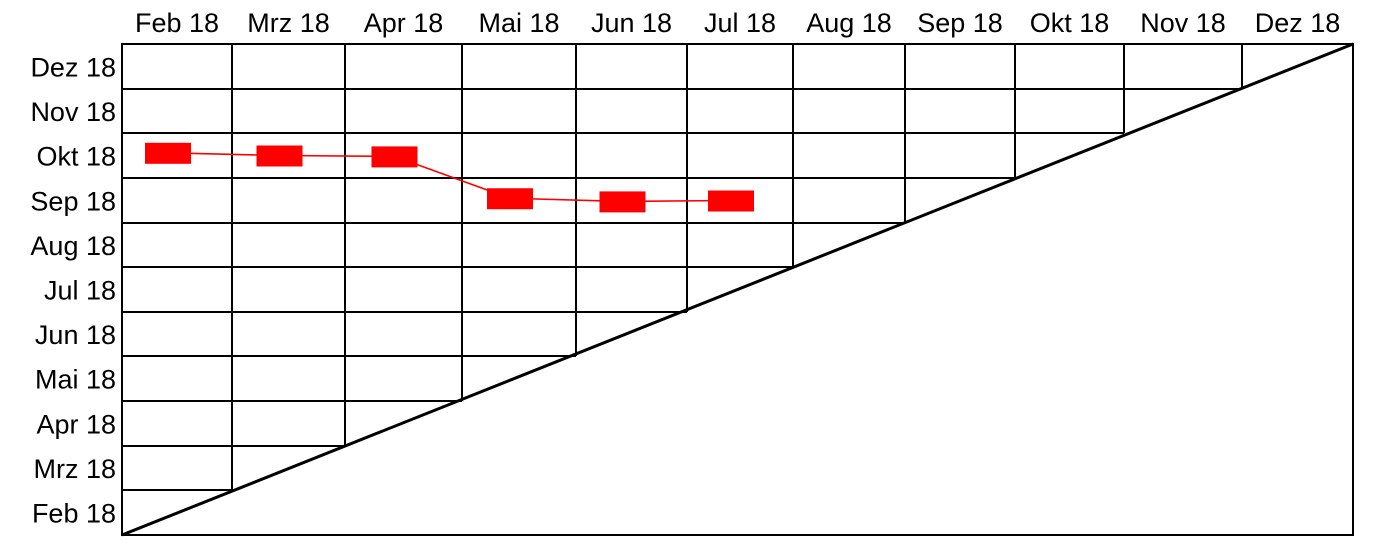 This screenshot has height=557, width=1381. What do you see at coordinates (518, 23) in the screenshot?
I see `x-tick-label: Mai 18` at bounding box center [518, 23].